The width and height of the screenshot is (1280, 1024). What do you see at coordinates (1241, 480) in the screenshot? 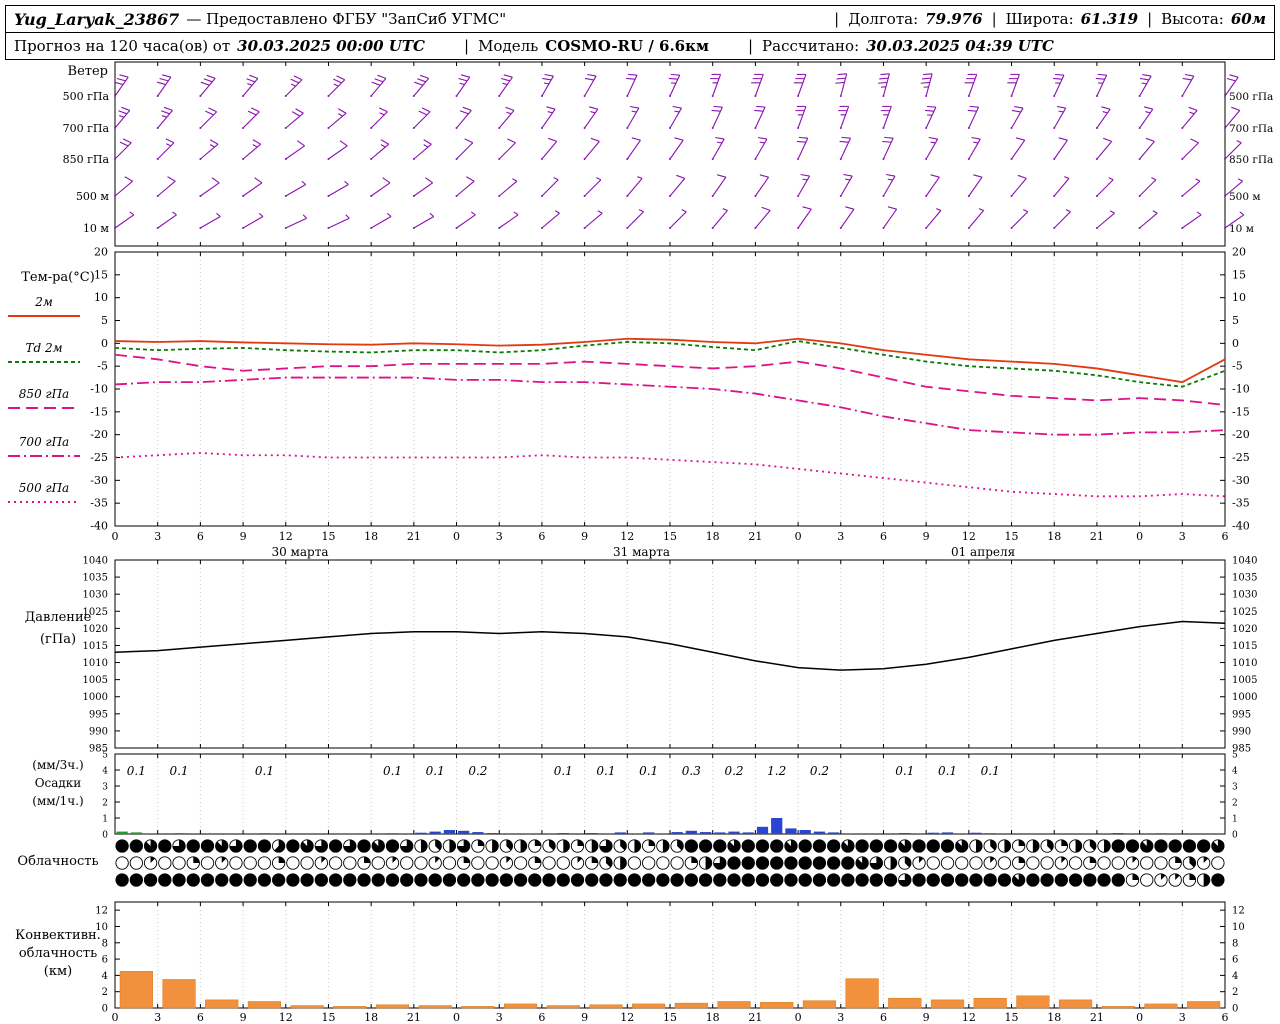
I see `svg-text: -30` at bounding box center [1241, 480].